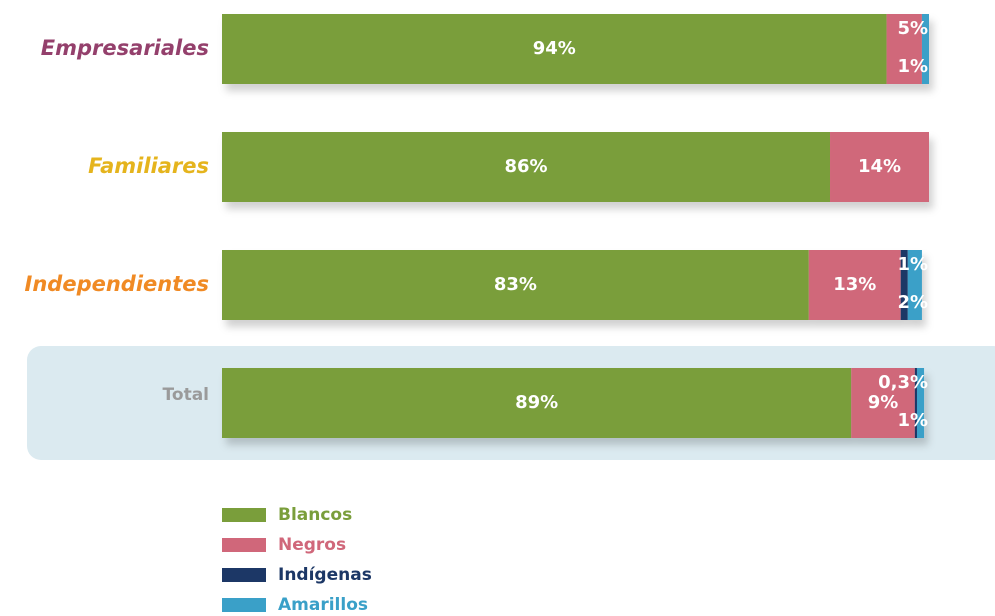  I want to click on legend-label: Blancos, so click(315, 515).